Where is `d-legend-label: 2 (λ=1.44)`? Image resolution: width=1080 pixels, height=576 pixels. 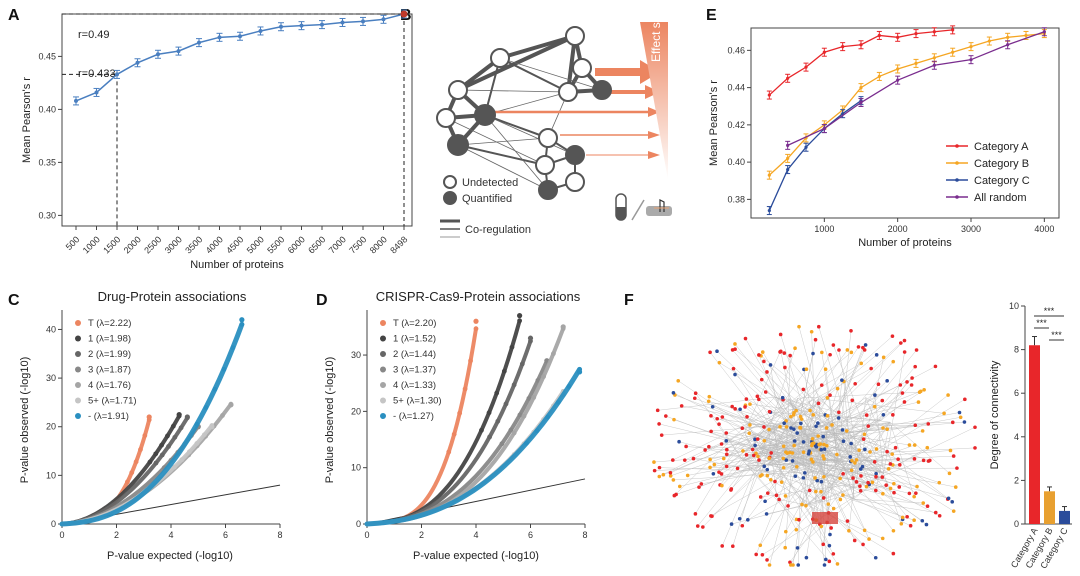 d-legend-label: 2 (λ=1.44) is located at coordinates (414, 354).